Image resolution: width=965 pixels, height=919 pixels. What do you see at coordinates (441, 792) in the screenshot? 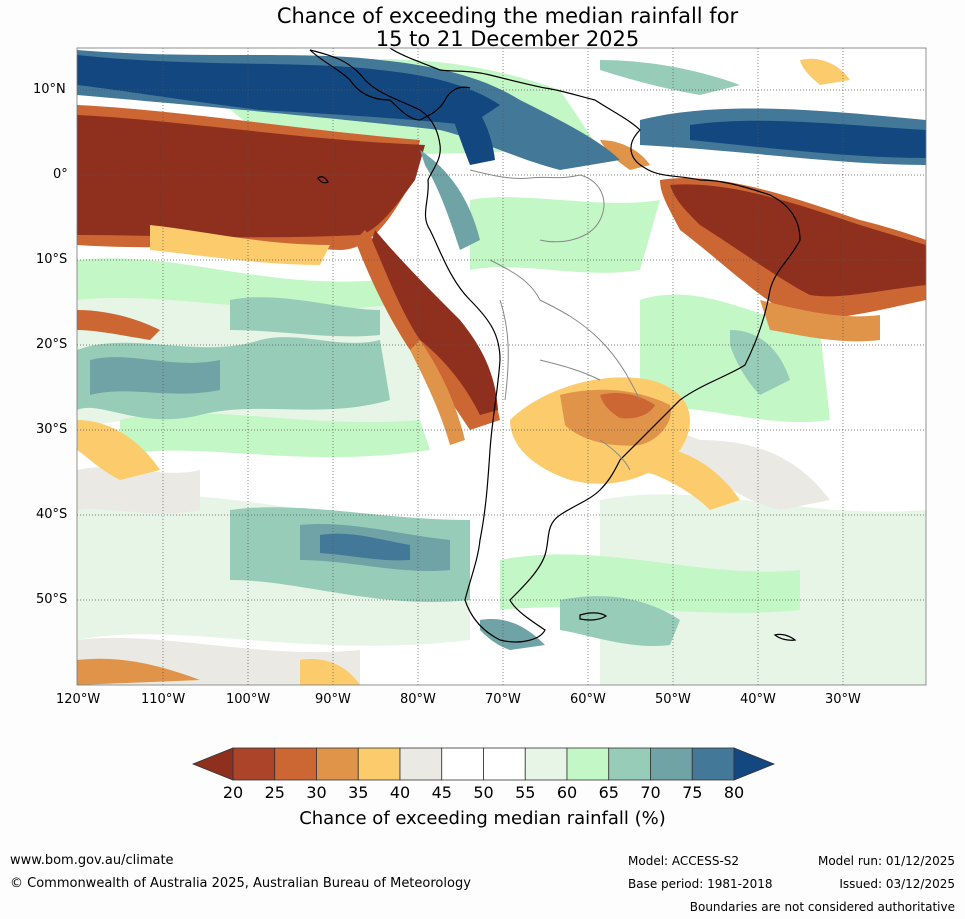
I see `colorbar-tick-label: 45` at bounding box center [441, 792].